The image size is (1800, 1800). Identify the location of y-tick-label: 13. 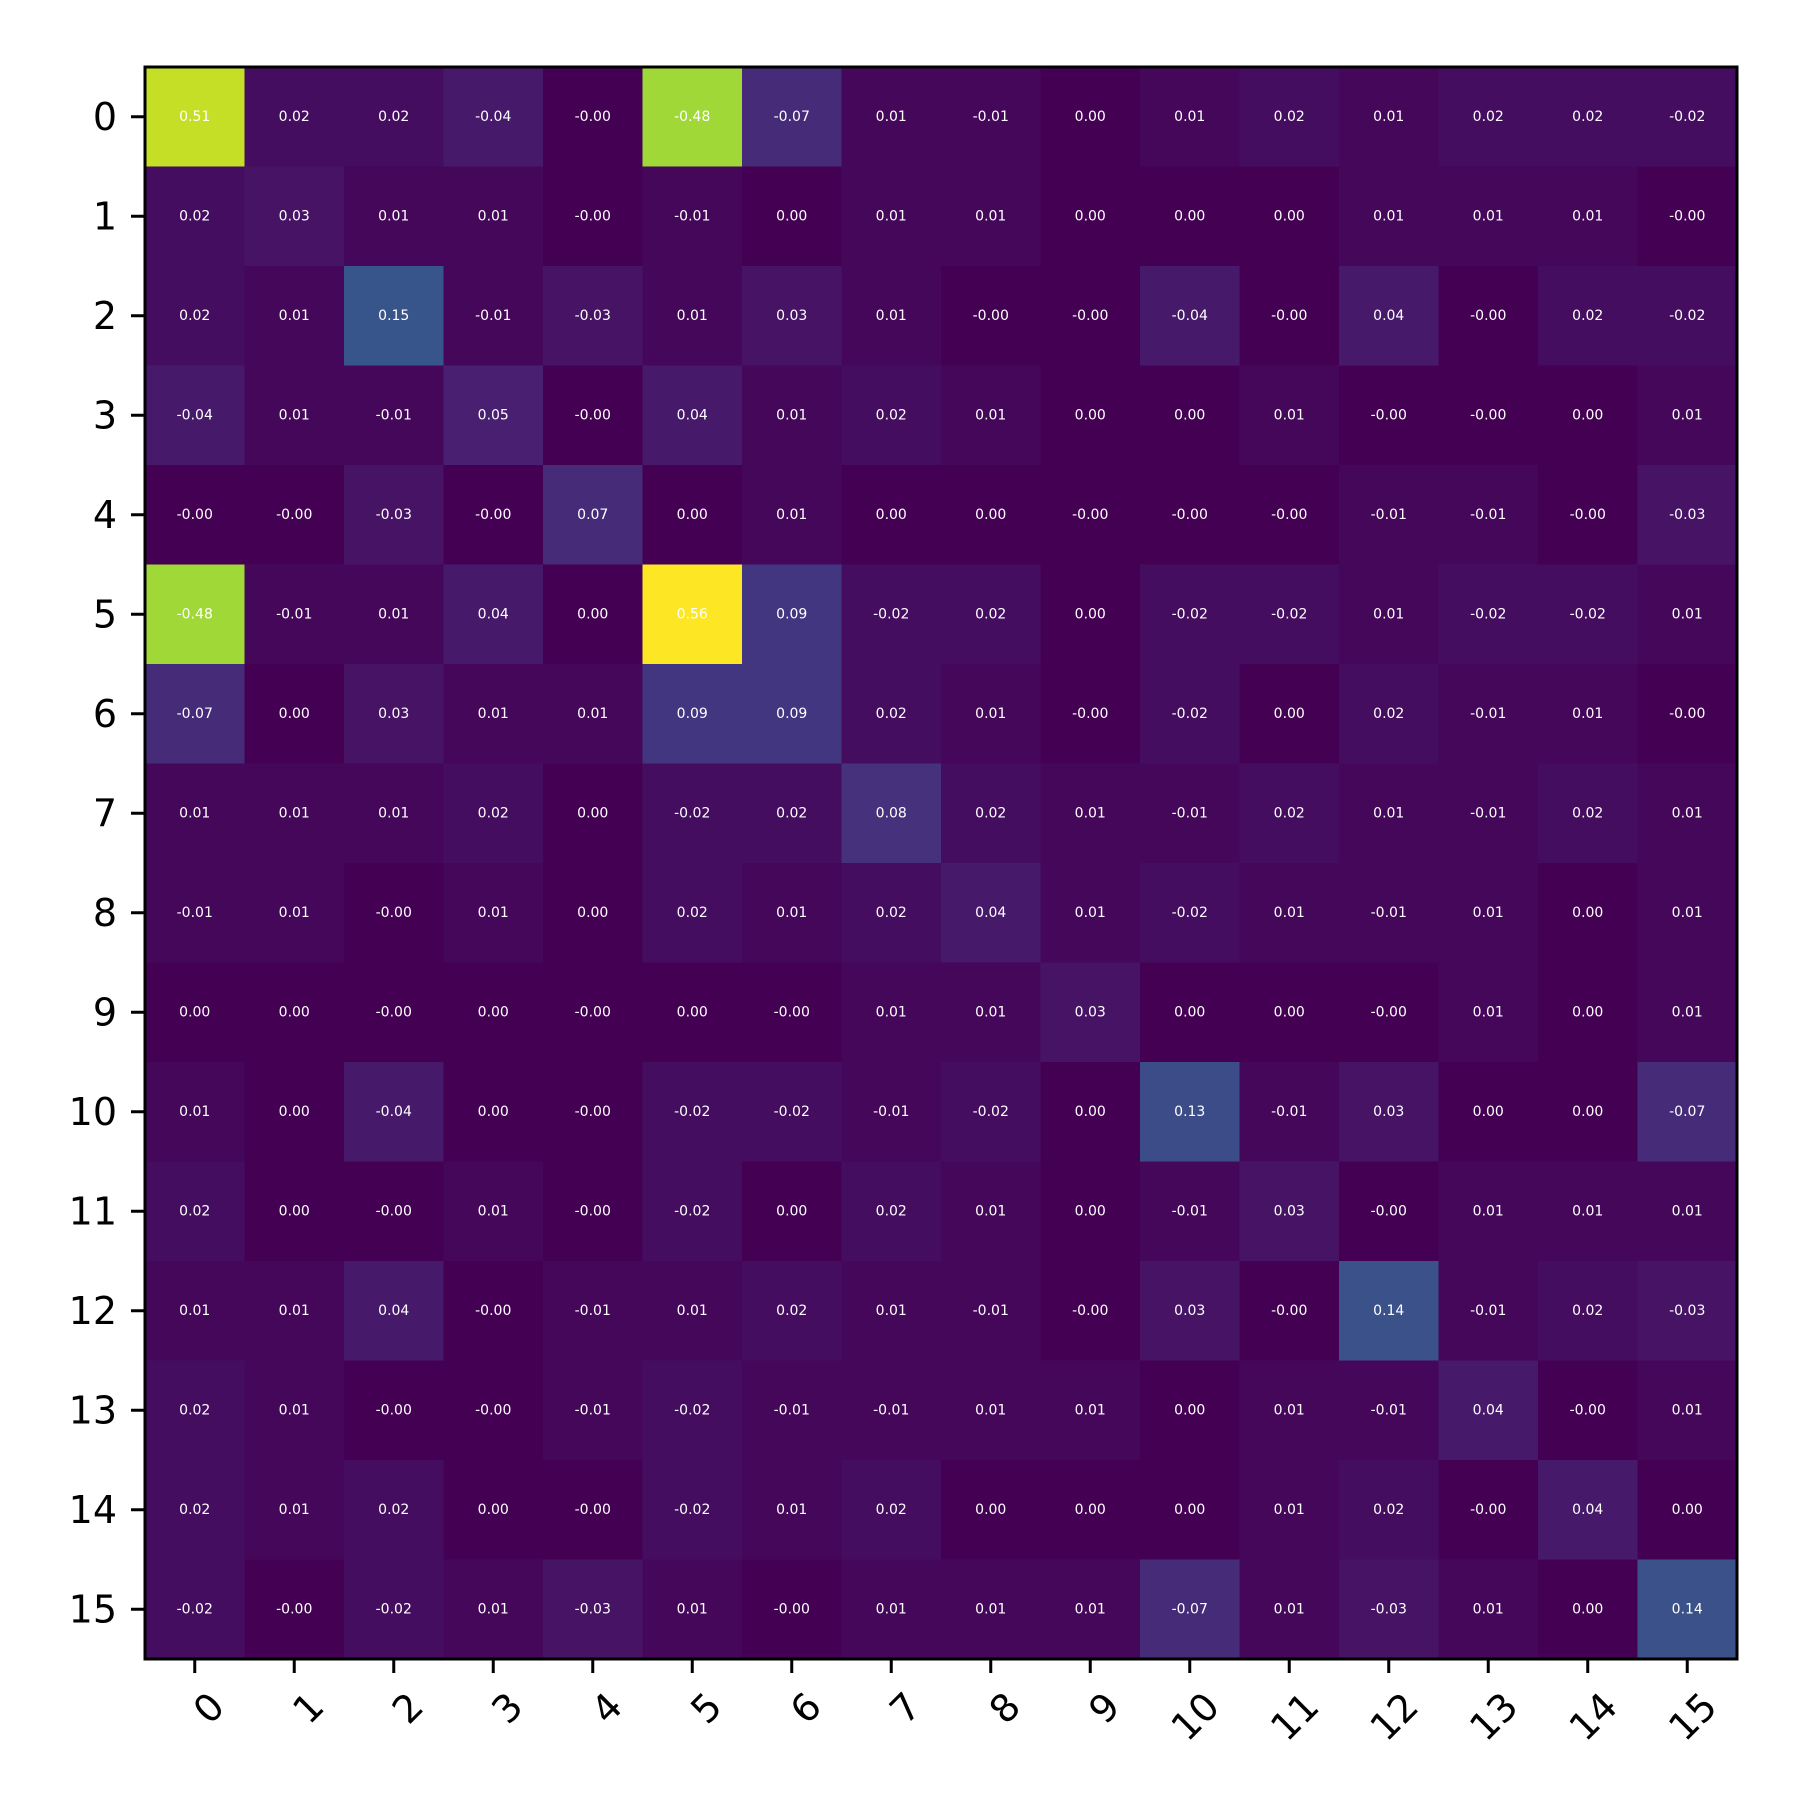
(93, 1410).